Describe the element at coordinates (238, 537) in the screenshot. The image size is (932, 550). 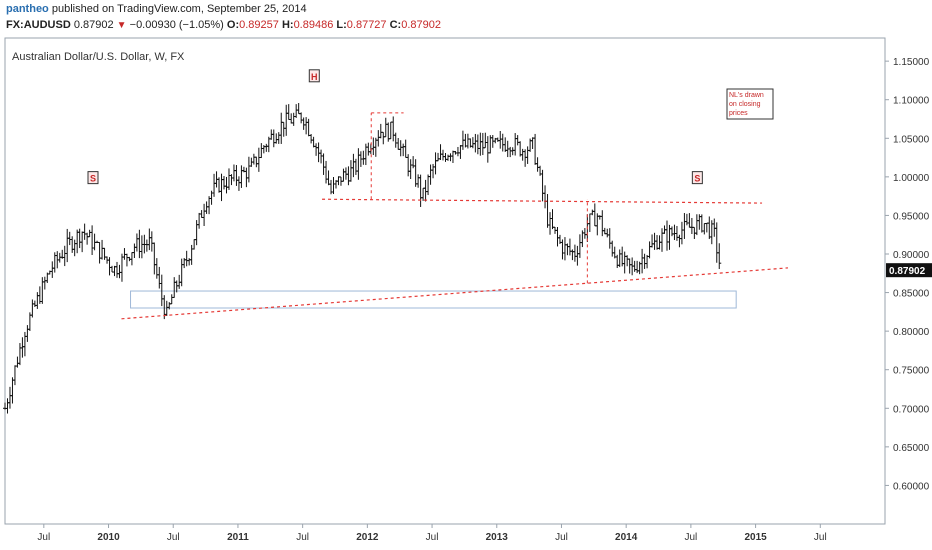
I see `x-tick-label: 2011` at that location.